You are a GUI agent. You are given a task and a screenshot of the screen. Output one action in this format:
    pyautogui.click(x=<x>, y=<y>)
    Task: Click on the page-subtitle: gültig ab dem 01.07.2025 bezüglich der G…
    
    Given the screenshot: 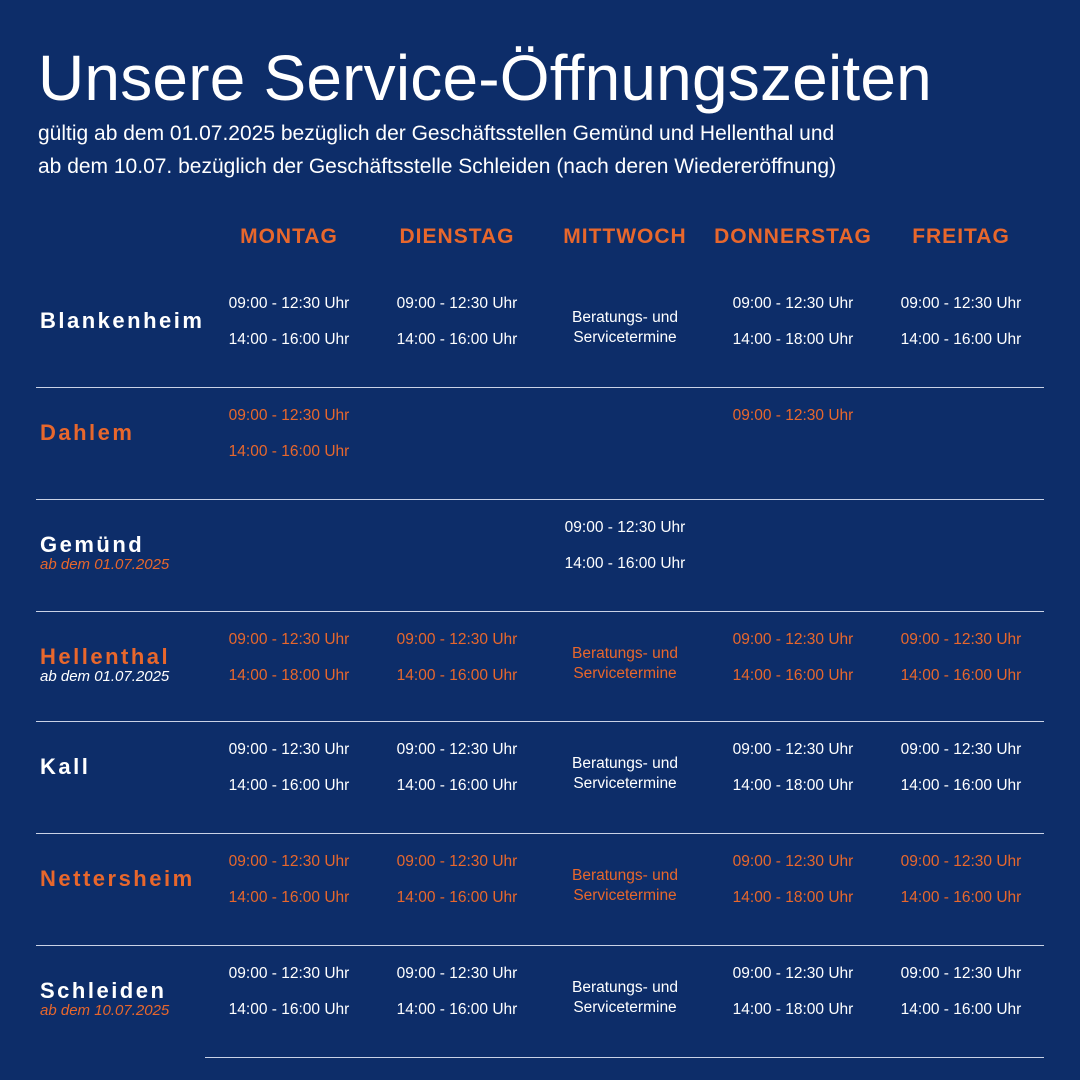 What is the action you would take?
    pyautogui.click(x=437, y=150)
    